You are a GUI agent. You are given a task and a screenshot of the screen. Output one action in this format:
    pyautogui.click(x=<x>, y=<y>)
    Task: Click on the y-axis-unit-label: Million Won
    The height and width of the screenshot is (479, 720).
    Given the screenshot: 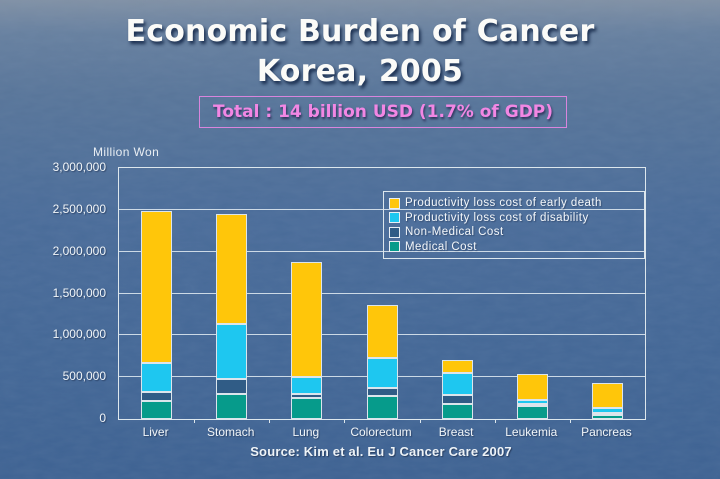 What is the action you would take?
    pyautogui.click(x=126, y=152)
    